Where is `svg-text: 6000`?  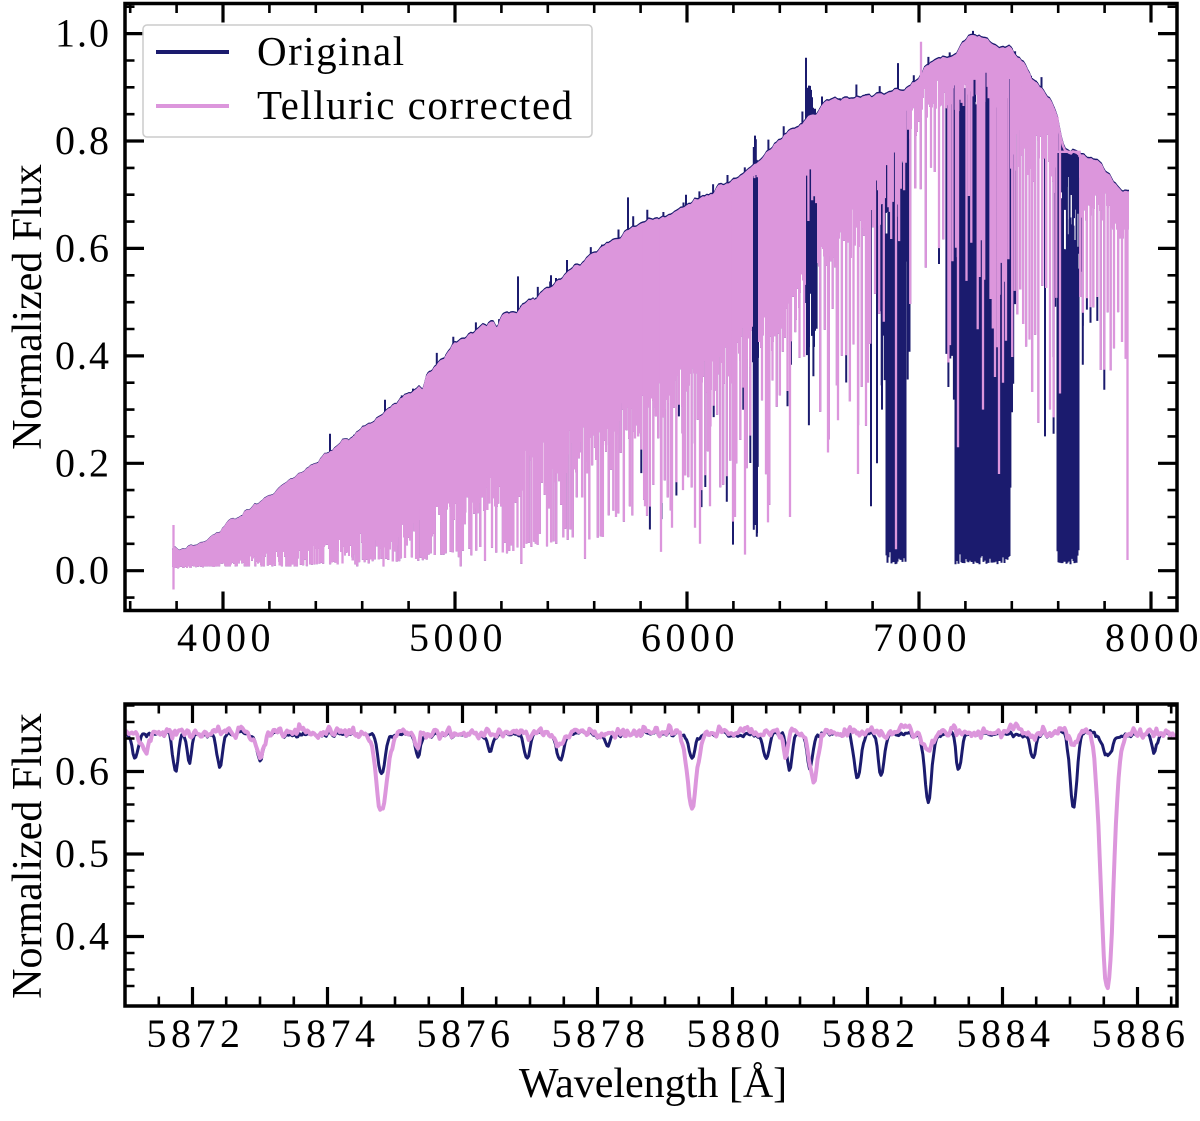
svg-text: 6000 is located at coordinates (690, 637).